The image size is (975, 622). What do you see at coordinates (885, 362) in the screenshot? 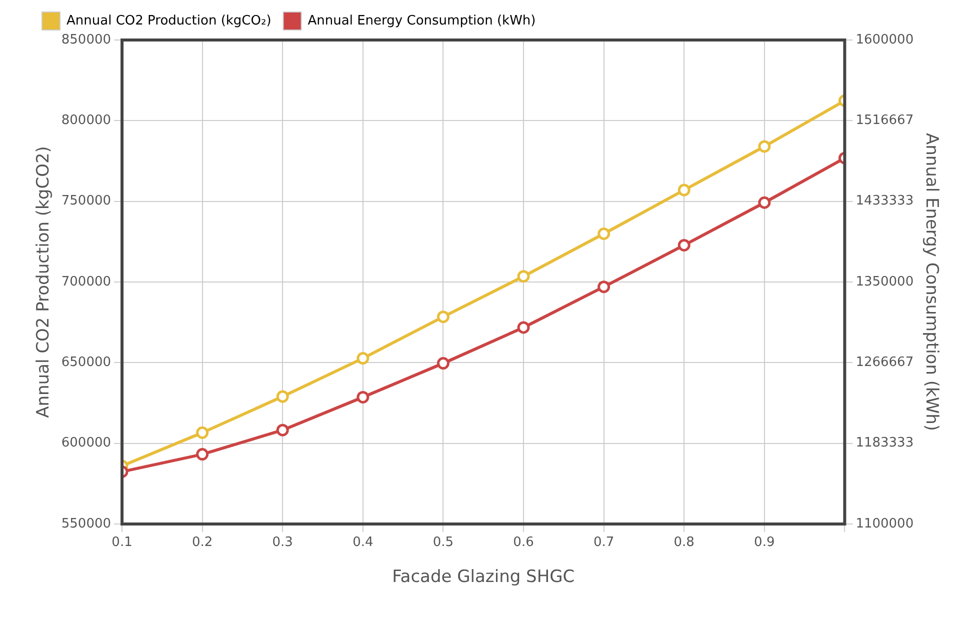
I see `y2-tick-label: 1266667` at bounding box center [885, 362].